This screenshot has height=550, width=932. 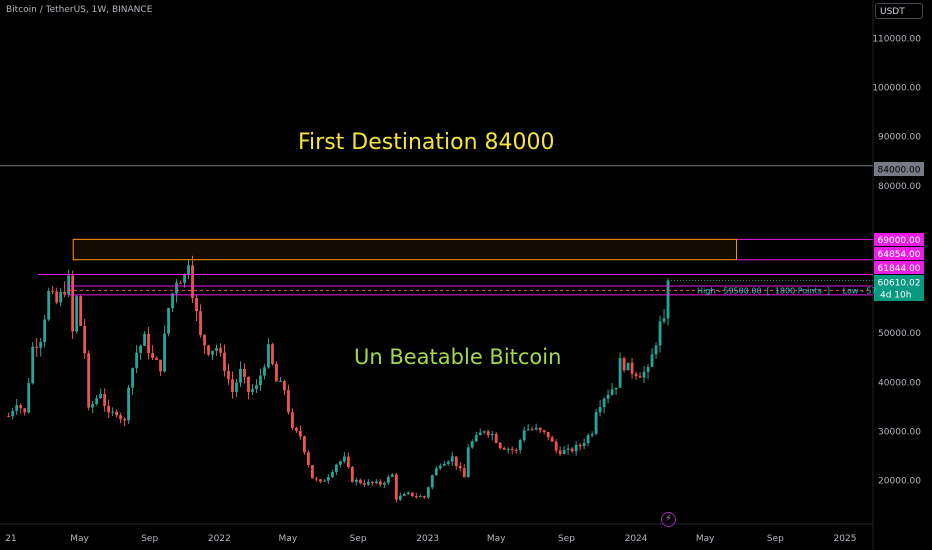 I want to click on label-84000-box, so click(x=899, y=169).